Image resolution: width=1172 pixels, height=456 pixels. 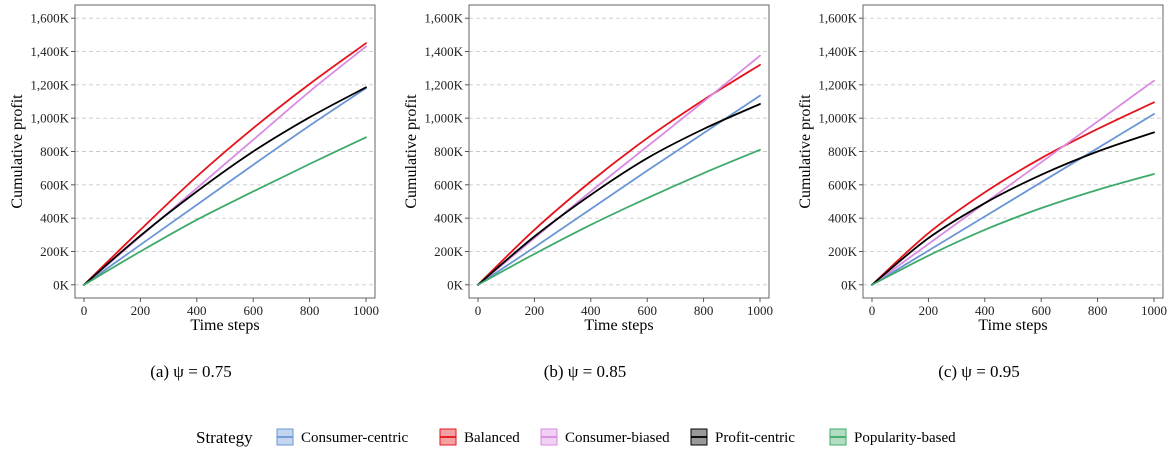 I want to click on legend-label: Consumer-centric, so click(x=355, y=438).